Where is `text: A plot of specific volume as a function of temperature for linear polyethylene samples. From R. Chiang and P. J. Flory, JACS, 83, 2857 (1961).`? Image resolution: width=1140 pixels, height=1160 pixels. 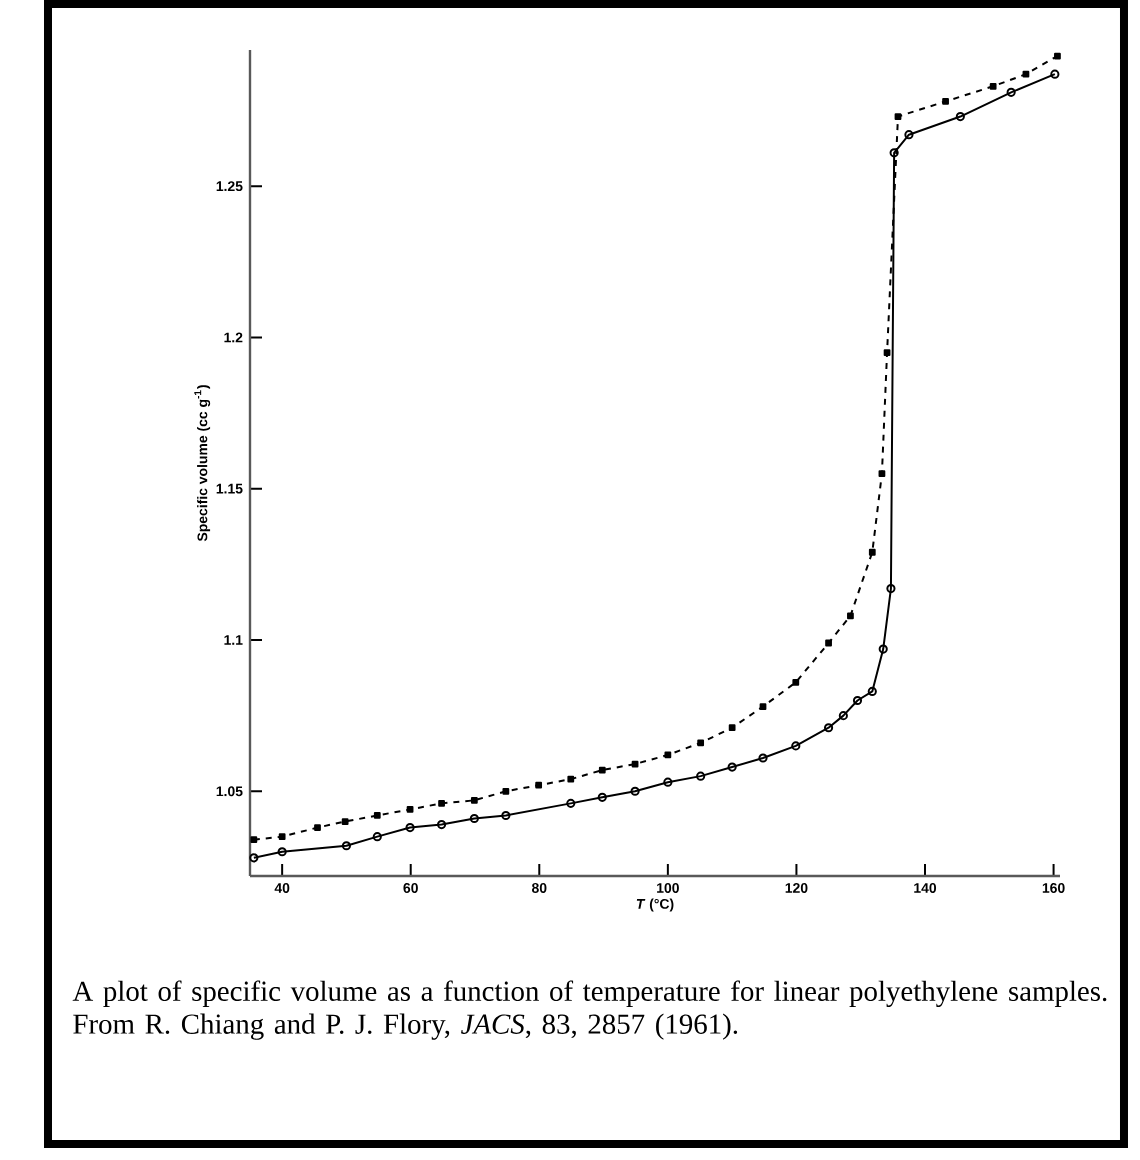 text: A plot of specific volume as a function of temperature for linear polyethylene samples. From R. Chiang and P. J. Flory, JACS, 83, 2857 (1961). is located at coordinates (589, 1010).